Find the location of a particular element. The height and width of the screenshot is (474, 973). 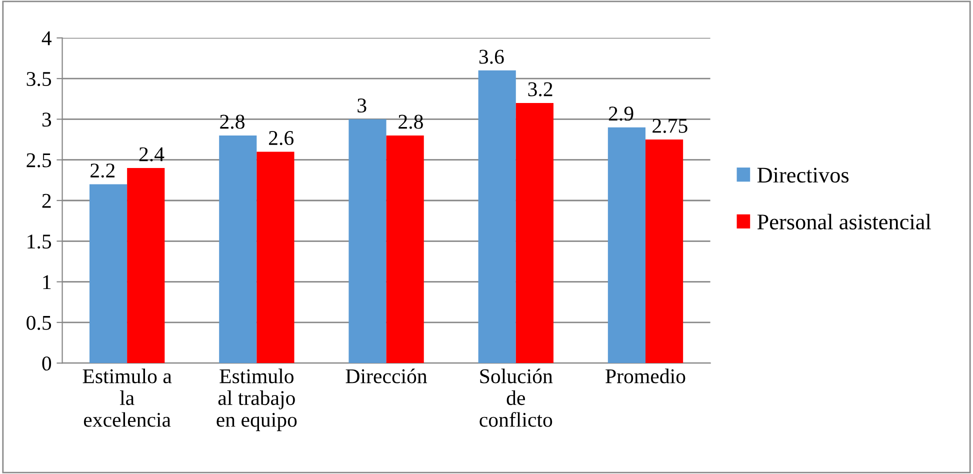

y-tick-label: 3.5 is located at coordinates (39, 79).